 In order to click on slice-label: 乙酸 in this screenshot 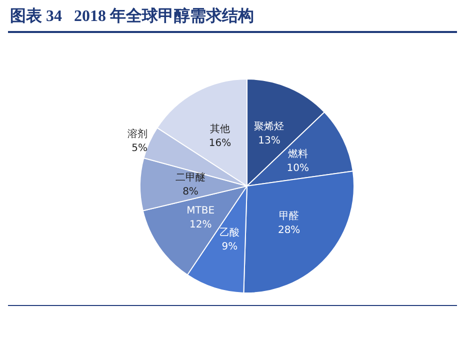, I will do `click(230, 232)`.